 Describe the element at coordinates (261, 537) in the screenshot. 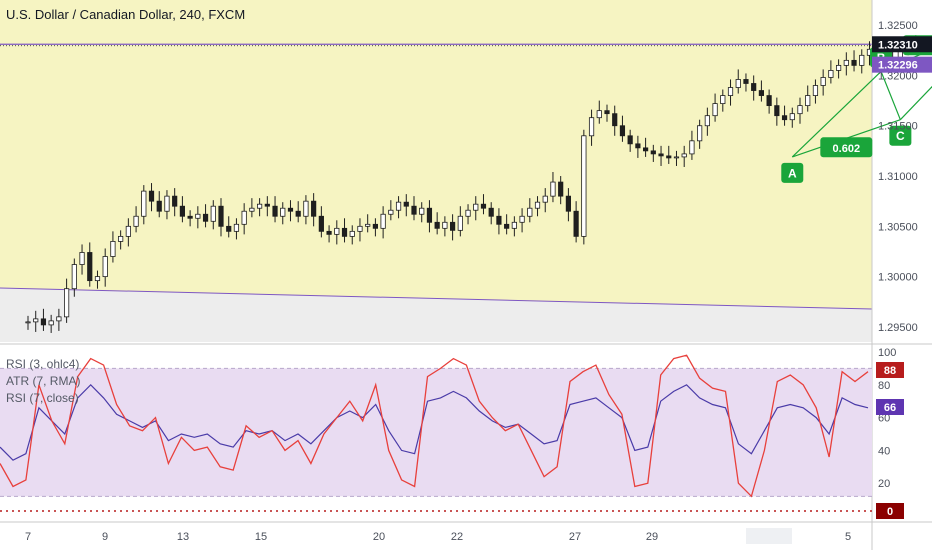

I see `time-tick-label: 15` at that location.